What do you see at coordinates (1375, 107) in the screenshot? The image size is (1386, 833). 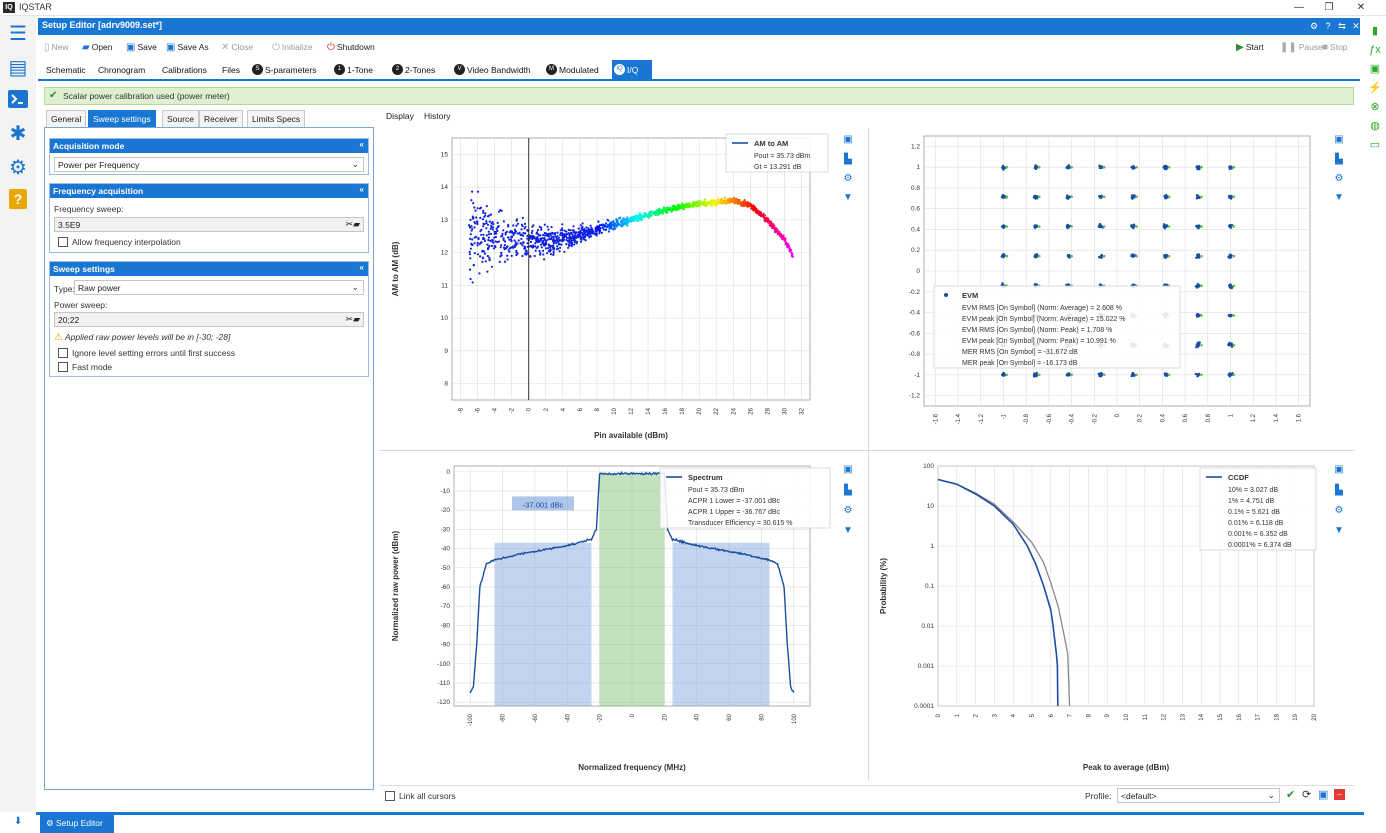 I see `cancel-icon: ⊗` at bounding box center [1375, 107].